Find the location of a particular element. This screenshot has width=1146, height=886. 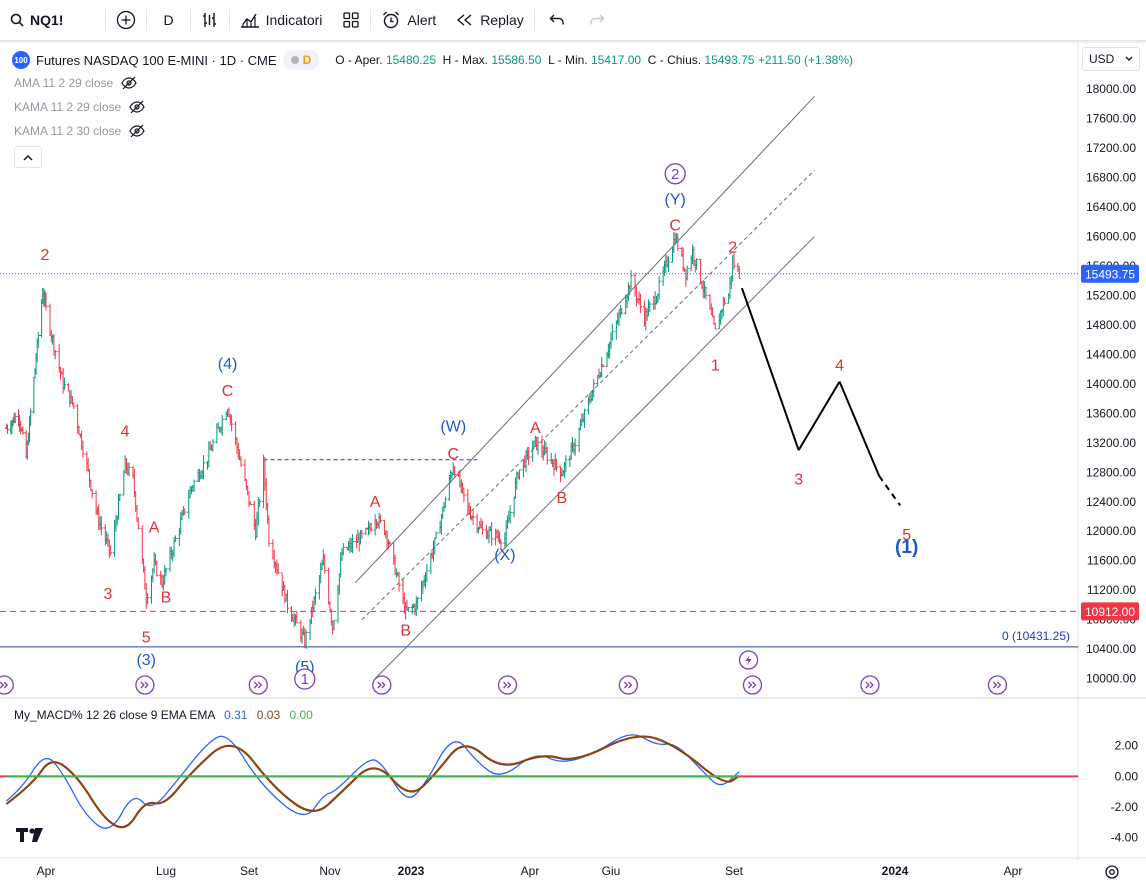

indicator-label: KAMA 11 2 30 close is located at coordinates (68, 131).